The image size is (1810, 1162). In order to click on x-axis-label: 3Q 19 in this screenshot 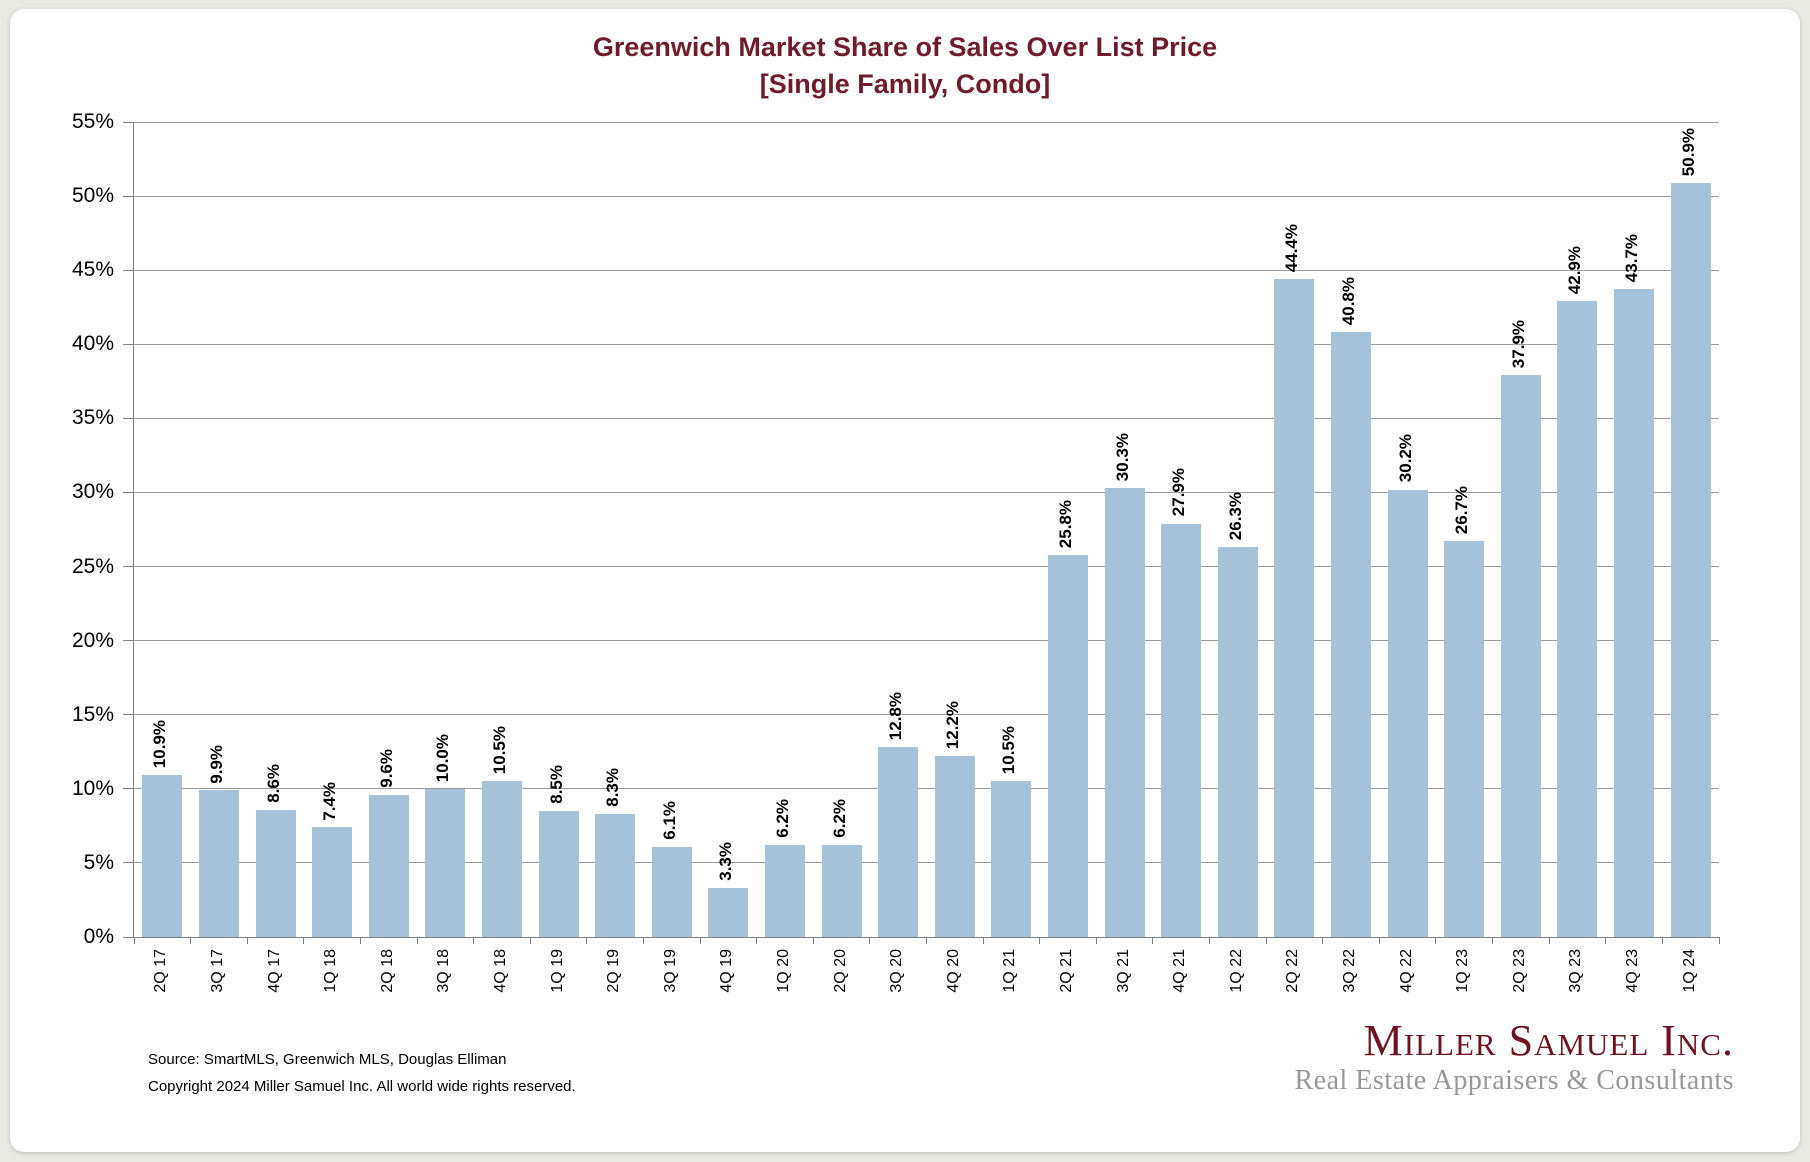, I will do `click(670, 971)`.